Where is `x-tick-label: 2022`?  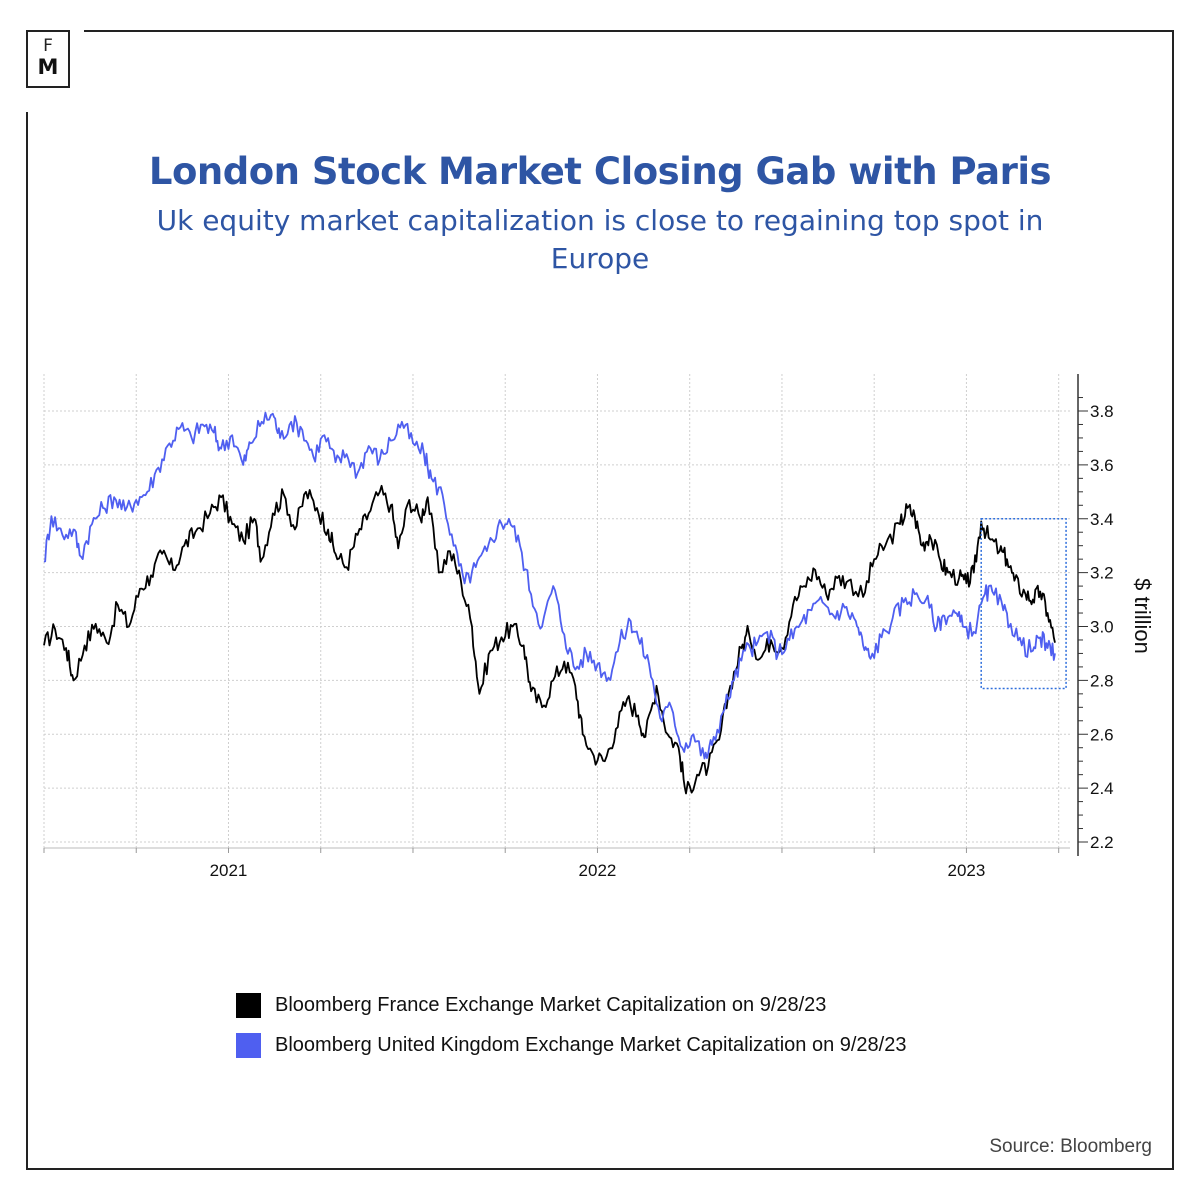
x-tick-label: 2022 is located at coordinates (598, 870).